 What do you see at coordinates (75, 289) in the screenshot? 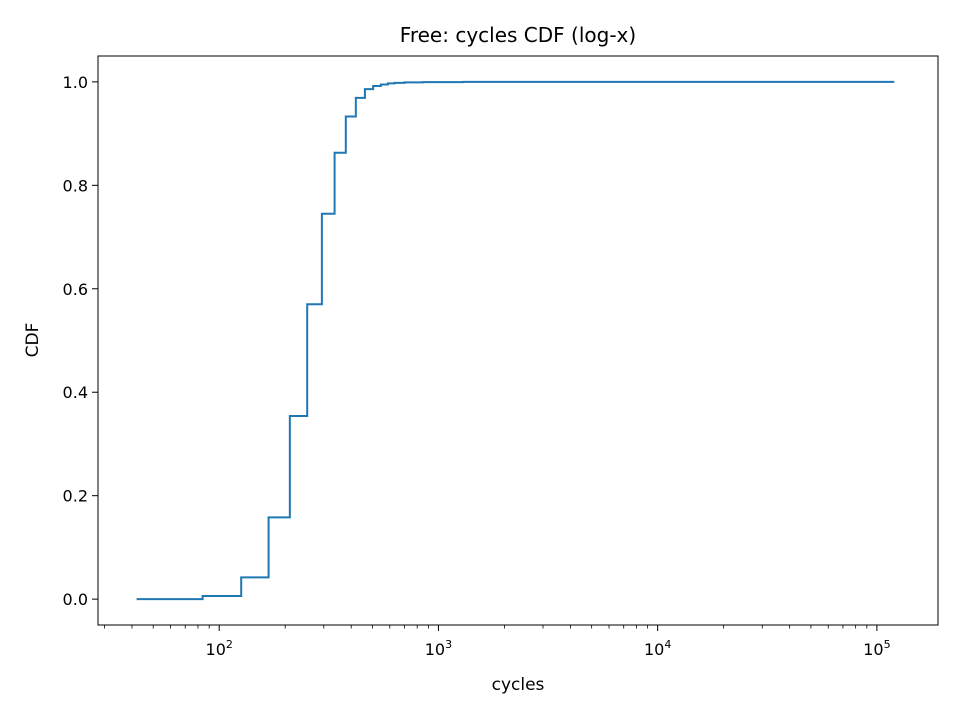
I see `y-tick-label: 0.6` at bounding box center [75, 289].